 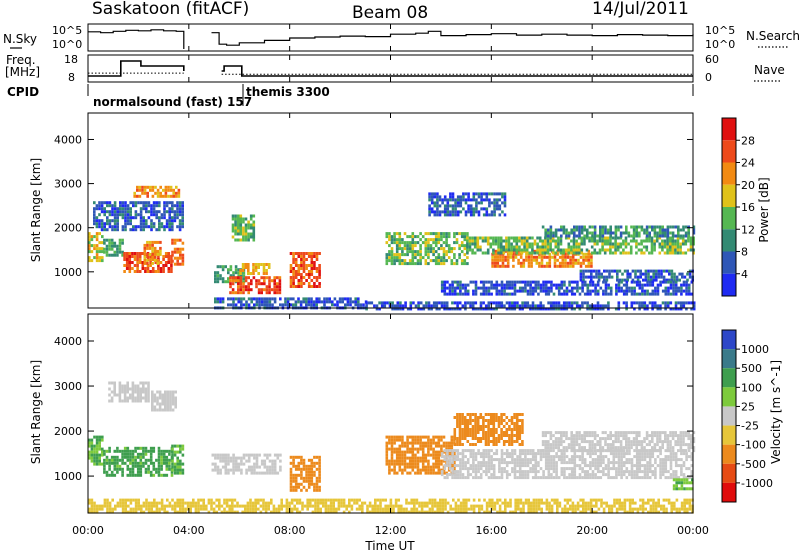 What do you see at coordinates (36, 210) in the screenshot?
I see `power-ylabel: Slant Range [km]` at bounding box center [36, 210].